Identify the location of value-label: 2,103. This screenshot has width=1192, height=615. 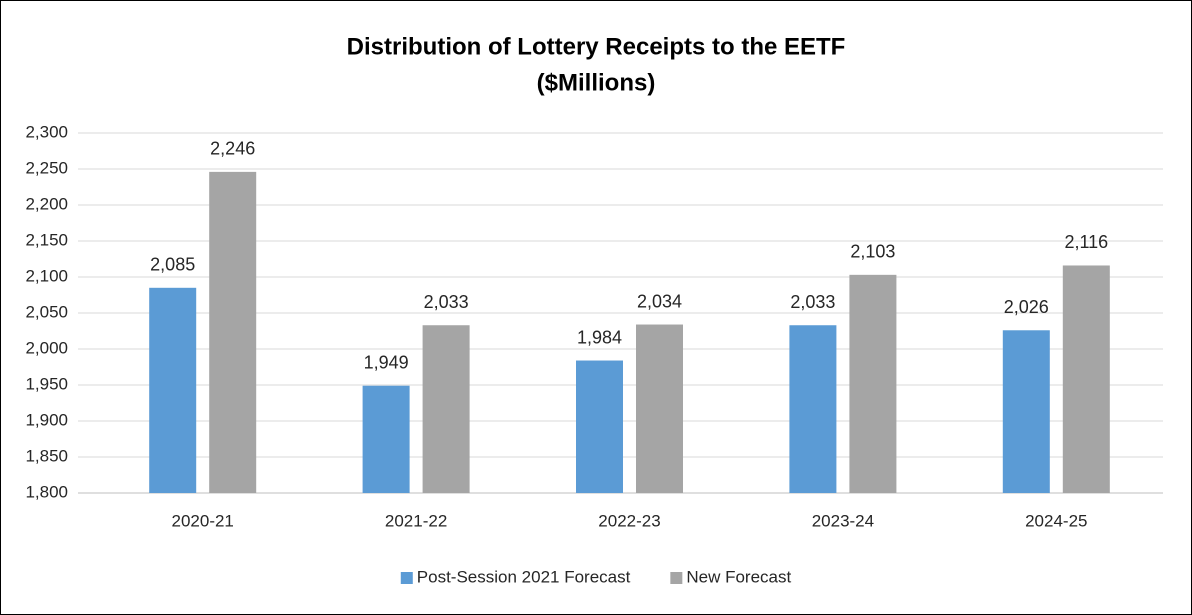
(872, 252).